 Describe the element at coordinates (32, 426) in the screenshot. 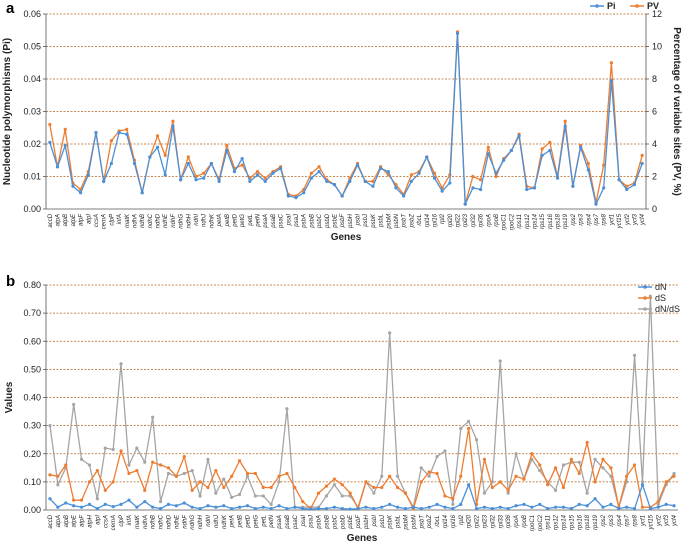

I see `y-tick-label: 0.30` at that location.